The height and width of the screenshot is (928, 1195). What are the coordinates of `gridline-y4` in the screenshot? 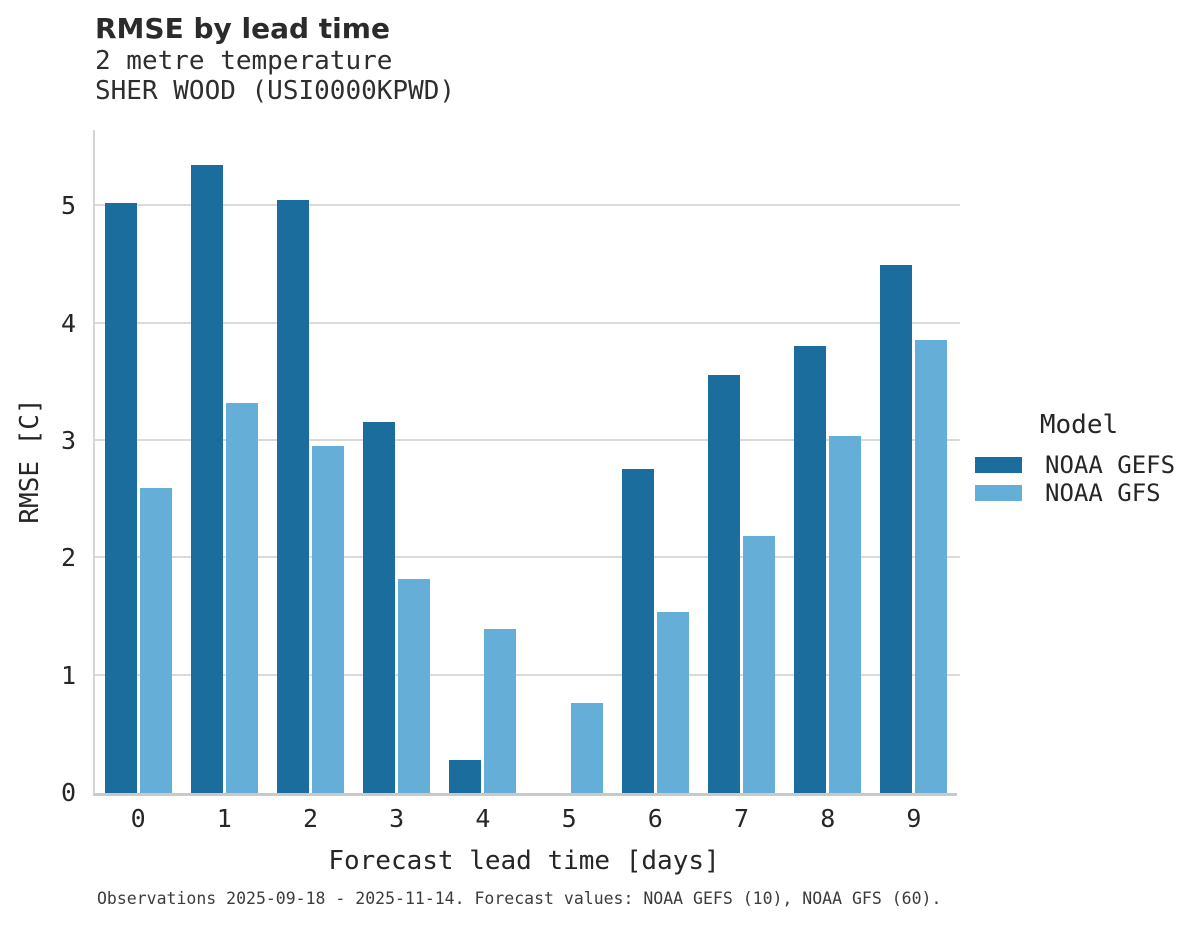 It's located at (527, 322).